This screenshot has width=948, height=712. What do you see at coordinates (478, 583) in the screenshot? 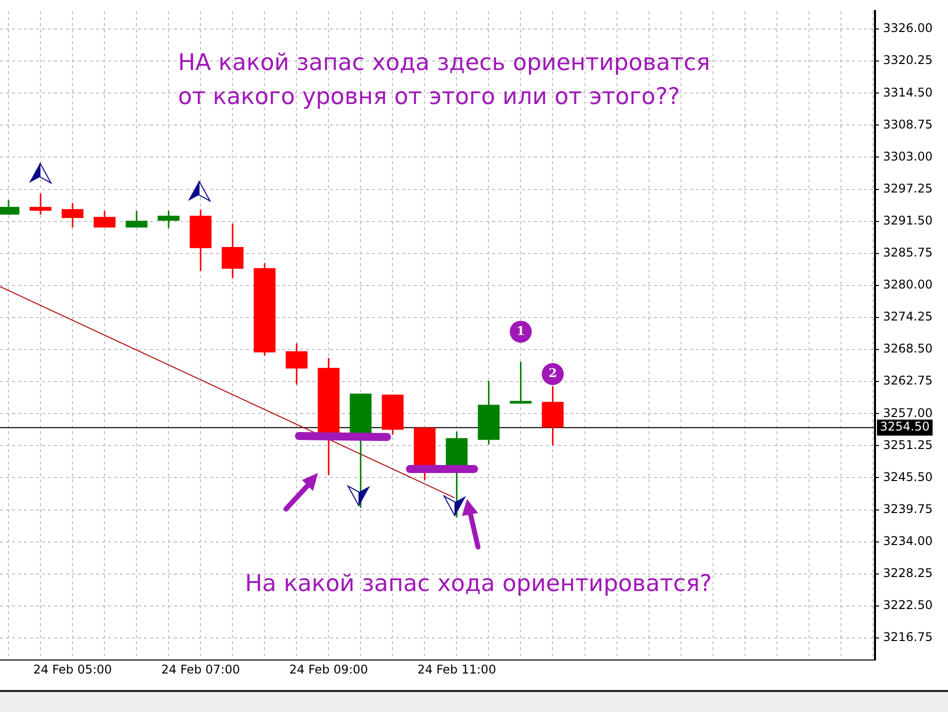
I see `annotation: На какой запас хода ориентироватся?` at bounding box center [478, 583].